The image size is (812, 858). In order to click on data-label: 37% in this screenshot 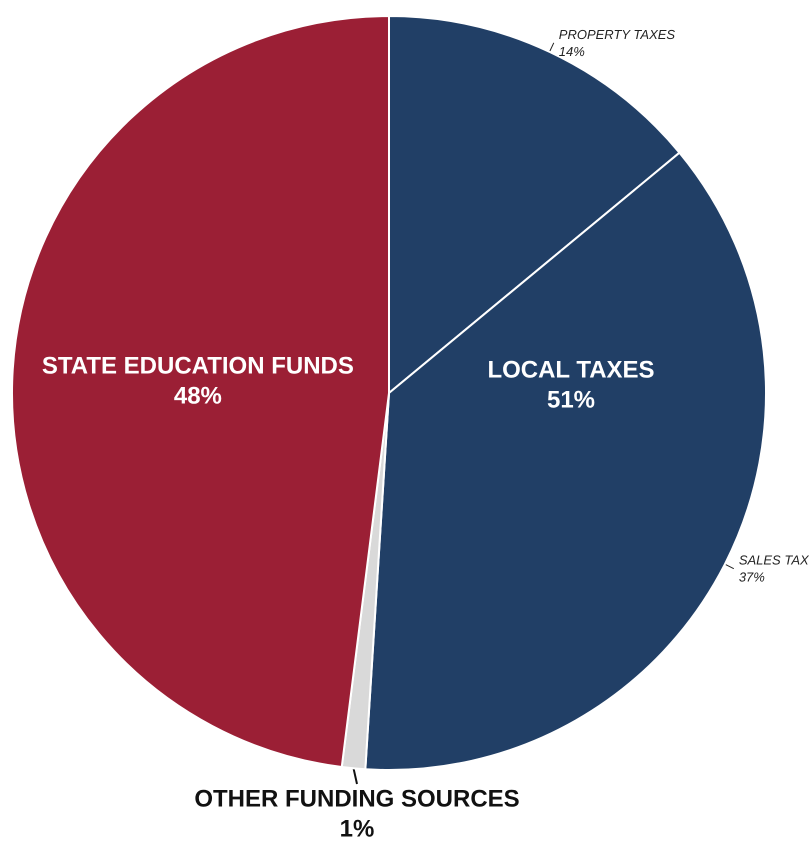, I will do `click(751, 577)`.